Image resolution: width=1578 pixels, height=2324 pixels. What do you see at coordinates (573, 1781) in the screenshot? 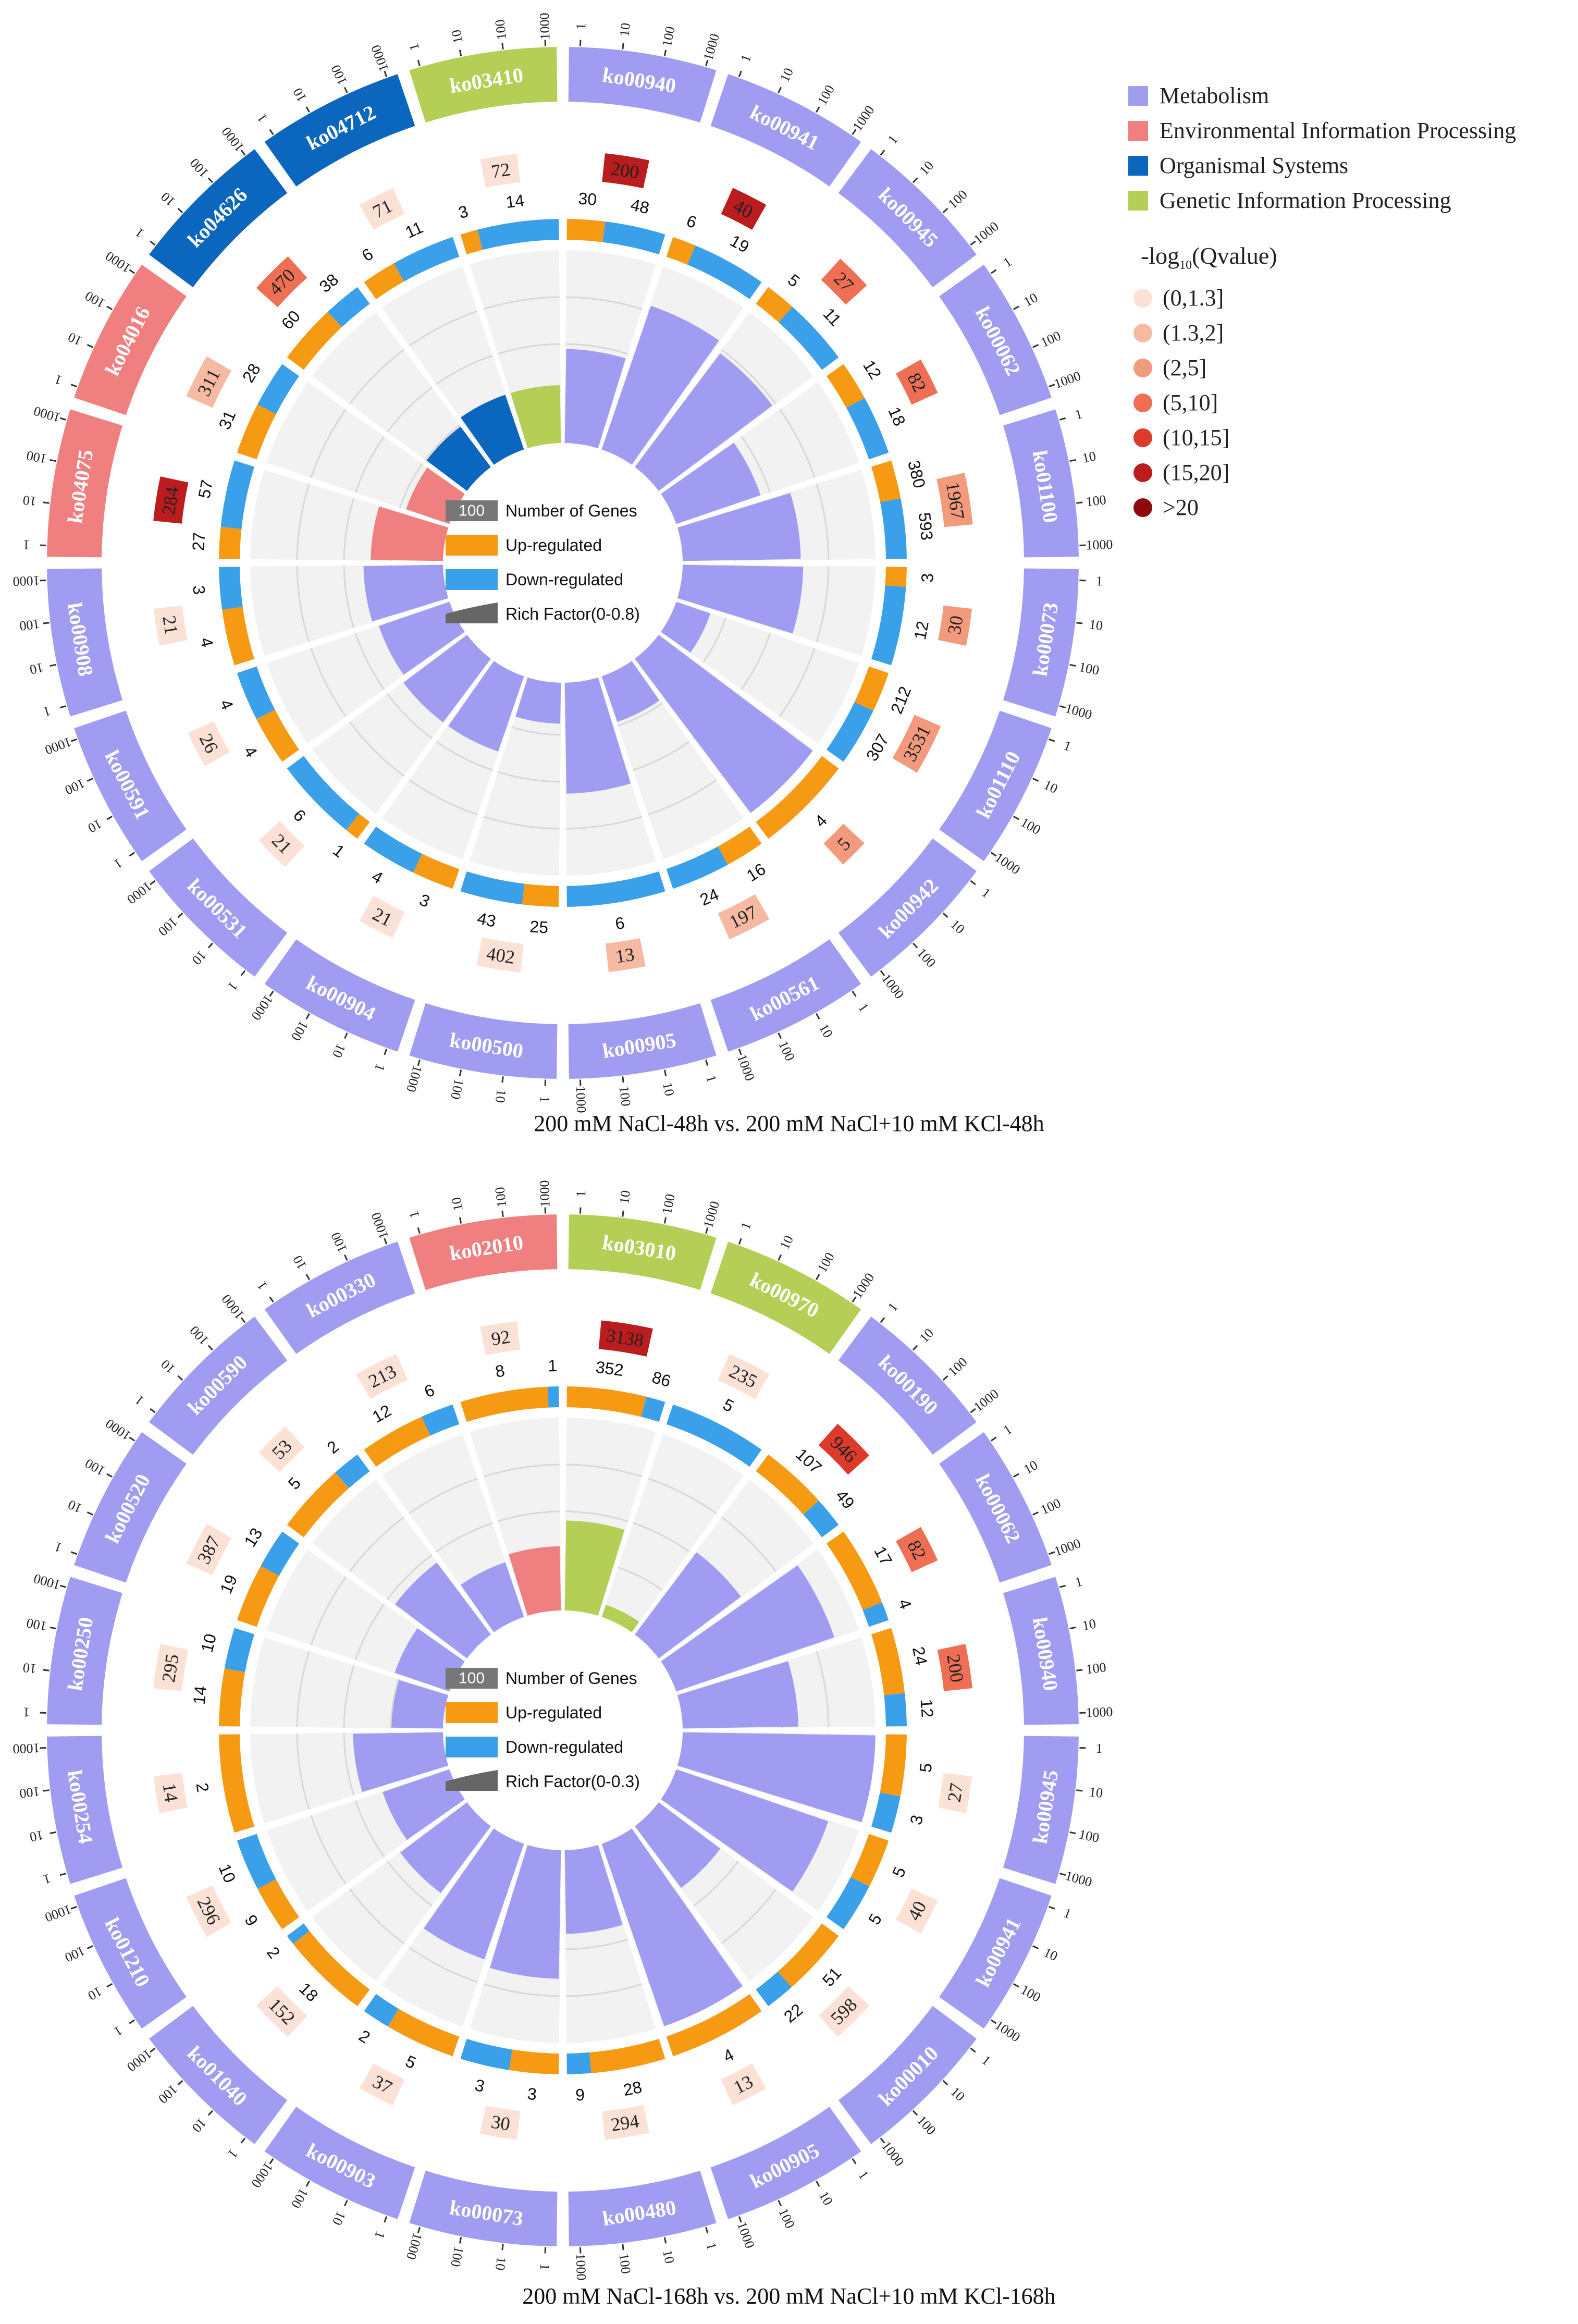
I see `inner-legend-label: Rich Factor(0-0.3)` at bounding box center [573, 1781].